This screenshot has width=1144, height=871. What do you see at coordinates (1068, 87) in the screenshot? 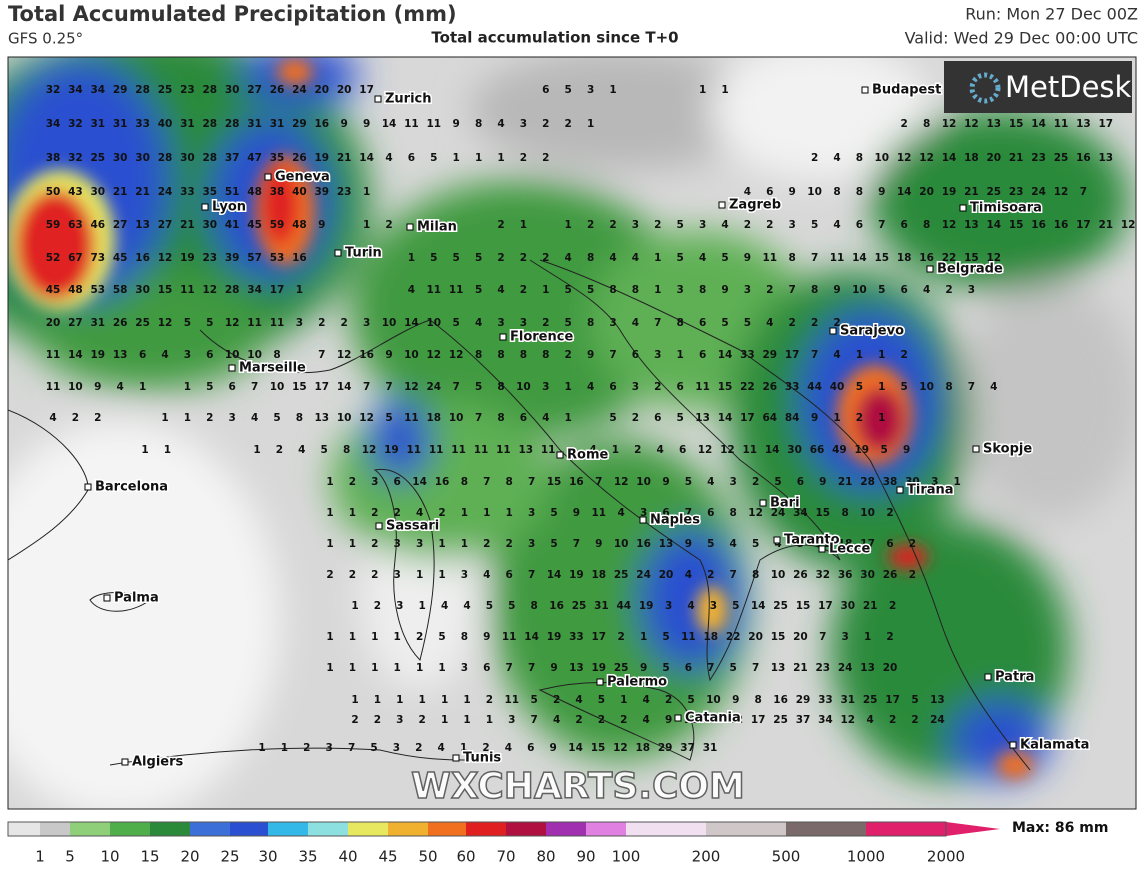
I see `logo: MetDesk` at bounding box center [1068, 87].